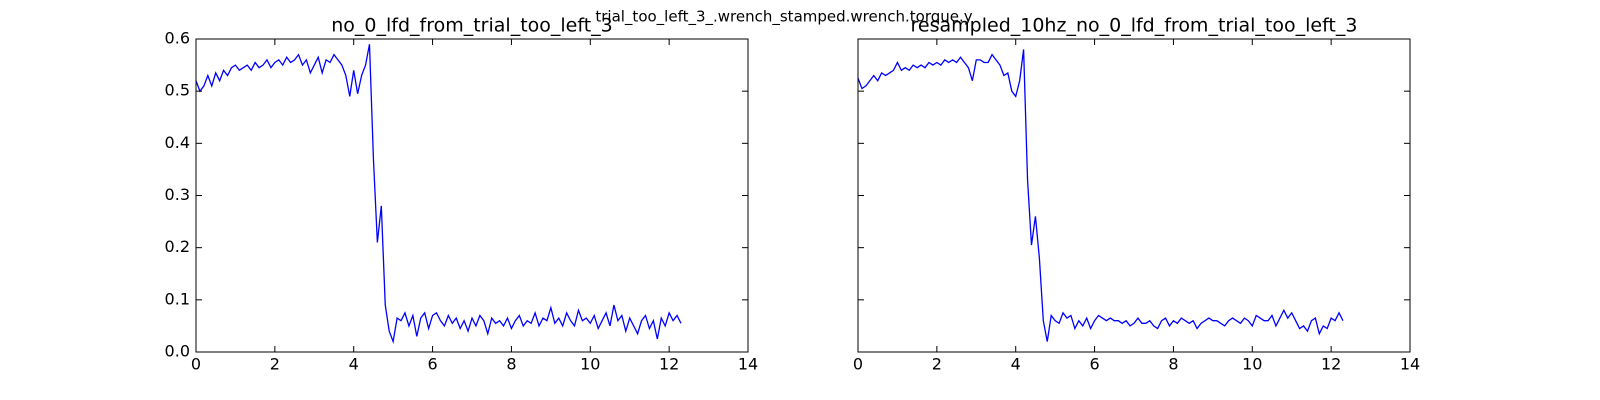  Describe the element at coordinates (177, 351) in the screenshot. I see `y-tick-label: 0.0` at that location.